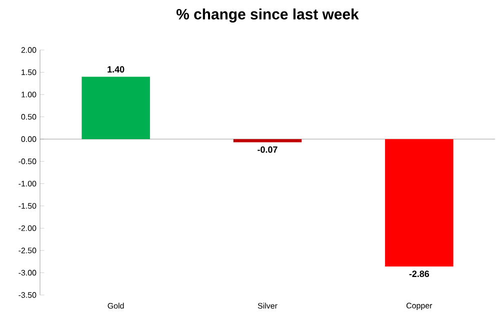 This screenshot has width=502, height=328. What do you see at coordinates (268, 149) in the screenshot?
I see `data-label: -0.07` at bounding box center [268, 149].